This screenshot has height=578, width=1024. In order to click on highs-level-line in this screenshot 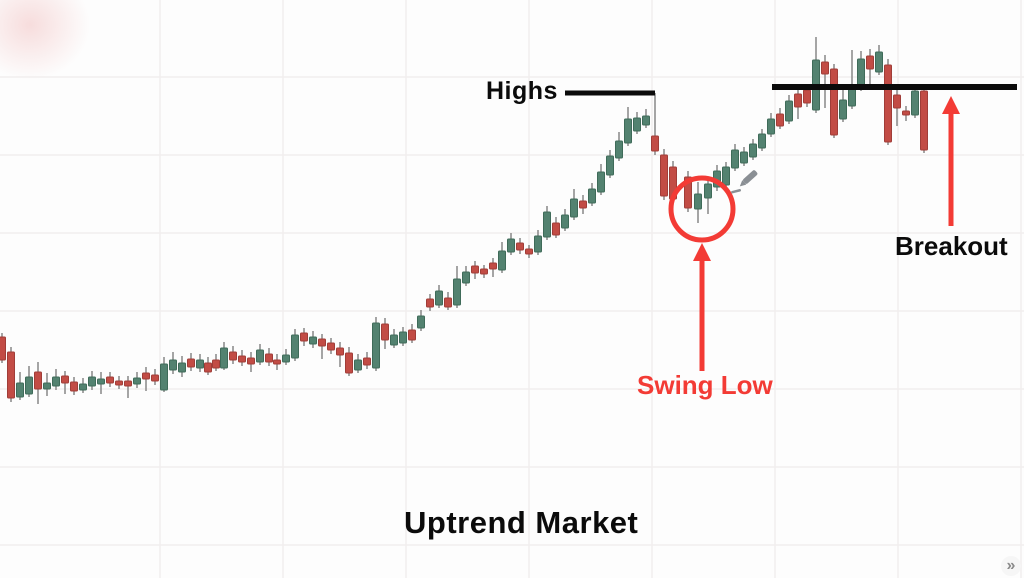, I will do `click(610, 93)`.